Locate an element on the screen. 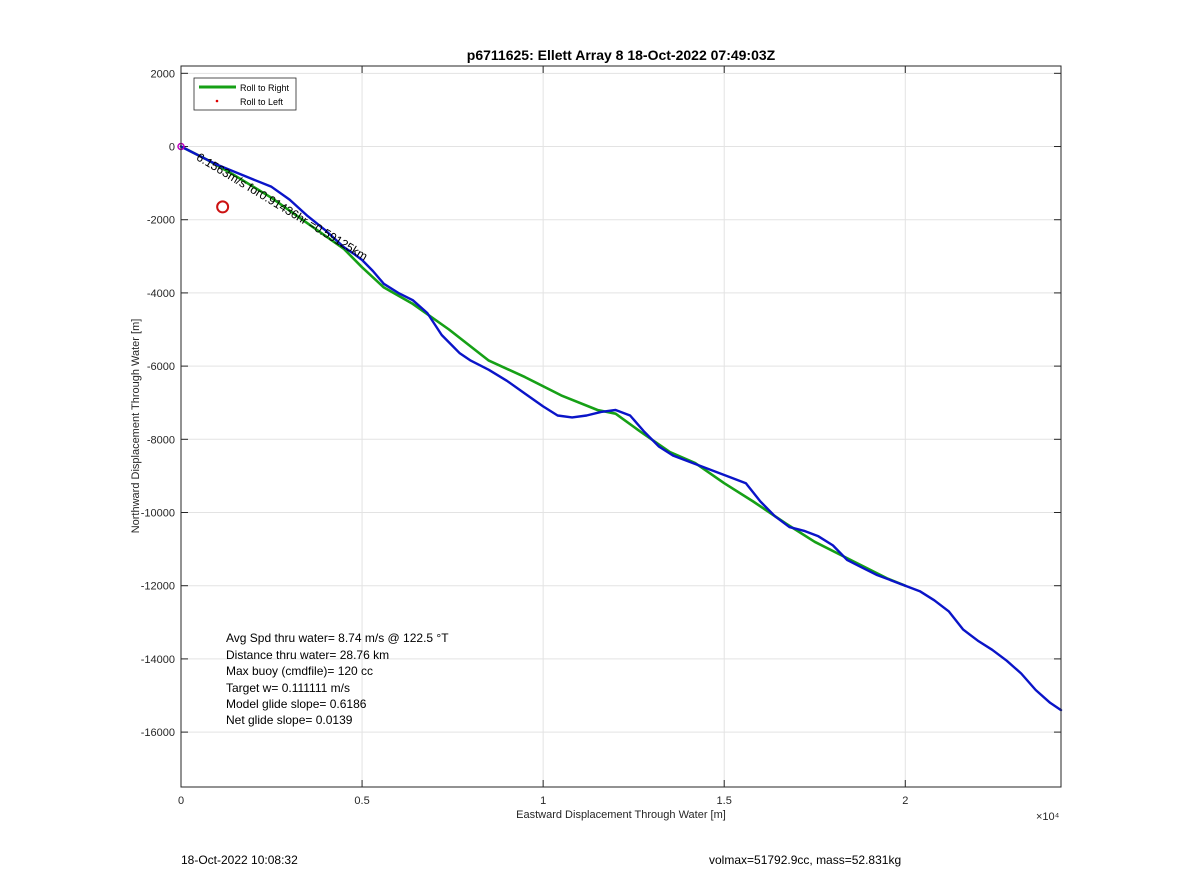  legend: Roll to Right Roll to Left is located at coordinates (245, 94).